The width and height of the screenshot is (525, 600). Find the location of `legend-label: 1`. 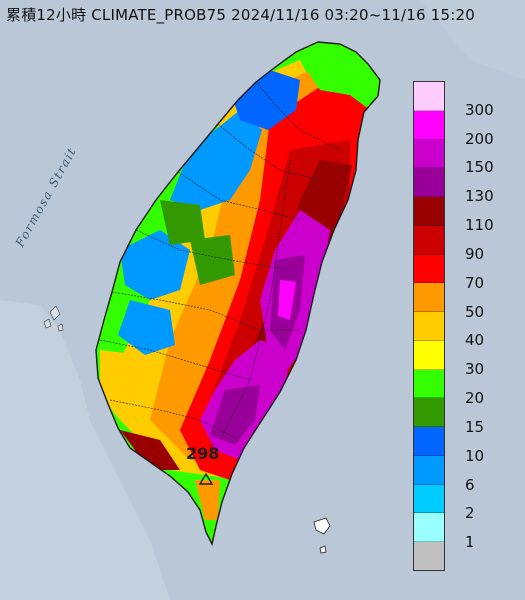

legend-label: 1 is located at coordinates (470, 542).